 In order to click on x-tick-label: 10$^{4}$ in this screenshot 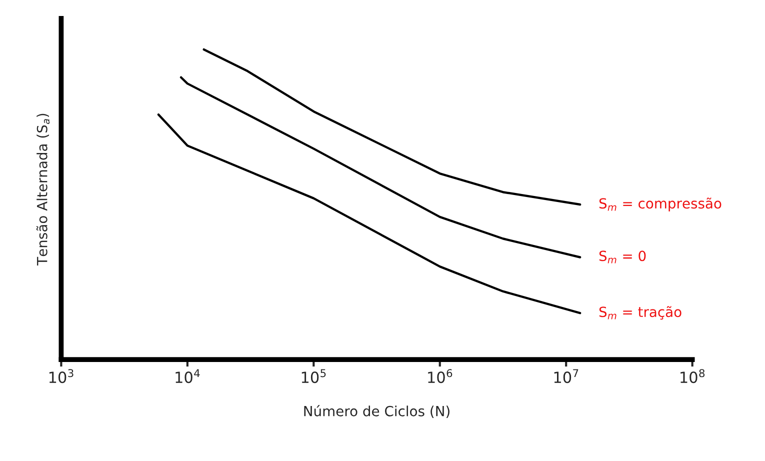, I will do `click(188, 376)`.